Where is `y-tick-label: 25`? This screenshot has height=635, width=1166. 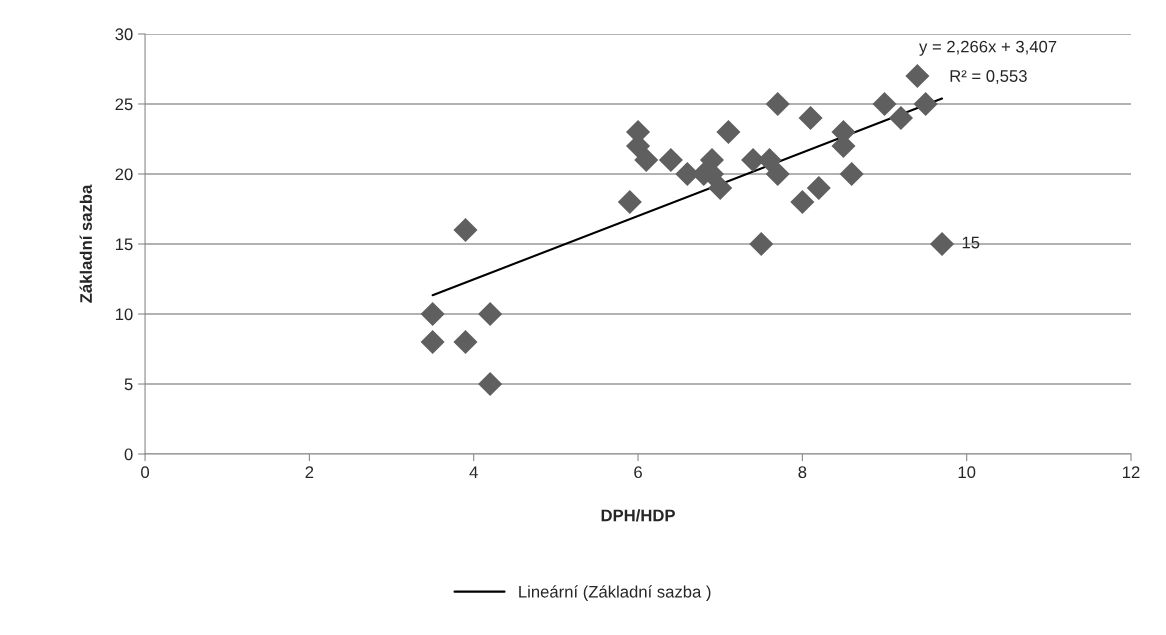 y-tick-label: 25 is located at coordinates (124, 104).